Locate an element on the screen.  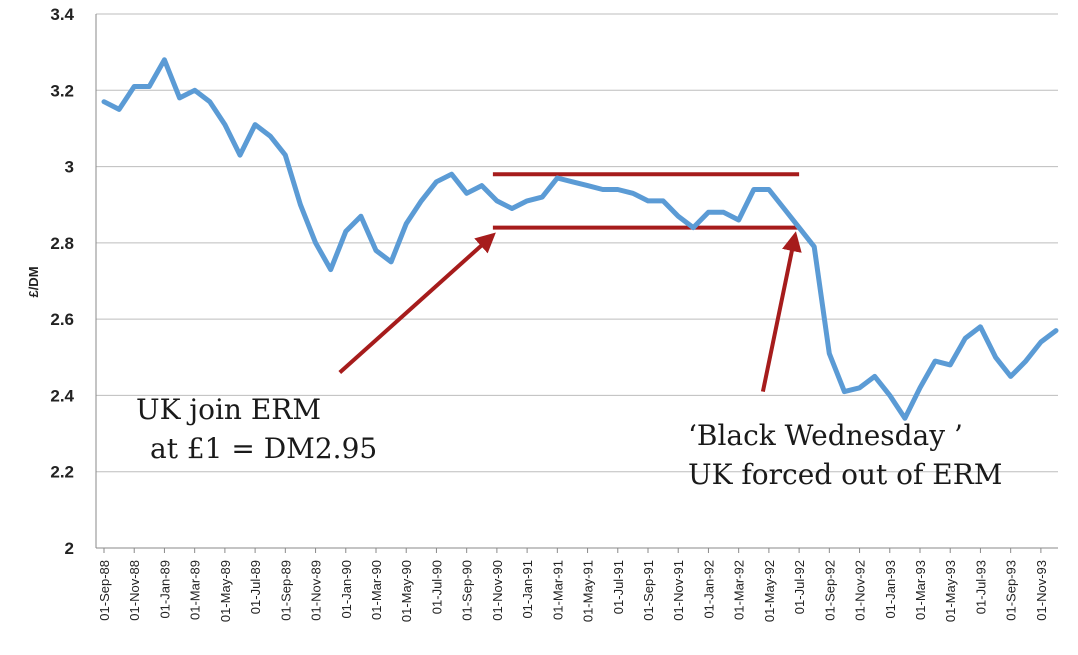
x-tick-label: 01-May-93 is located at coordinates (950, 591).